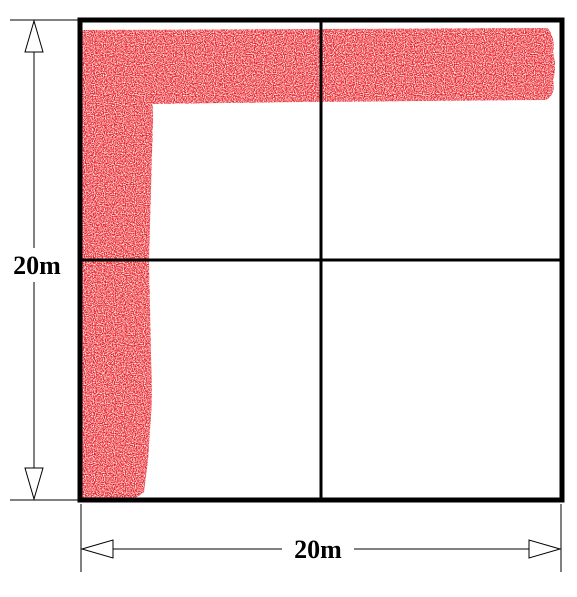 The width and height of the screenshot is (577, 597). What do you see at coordinates (318, 549) in the screenshot?
I see `horizontal-dimension-label: 20m` at bounding box center [318, 549].